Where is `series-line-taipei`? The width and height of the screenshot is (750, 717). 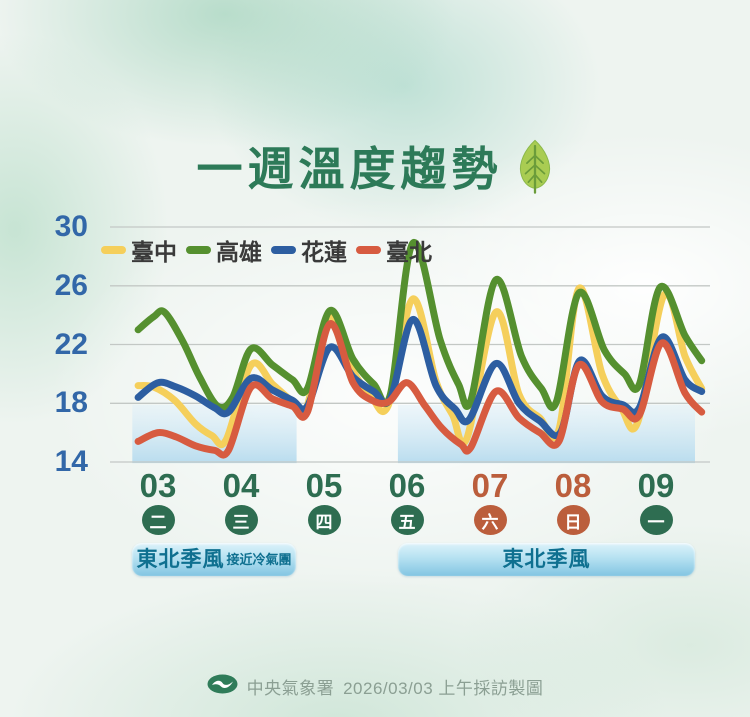 series-line-taipei is located at coordinates (420, 389).